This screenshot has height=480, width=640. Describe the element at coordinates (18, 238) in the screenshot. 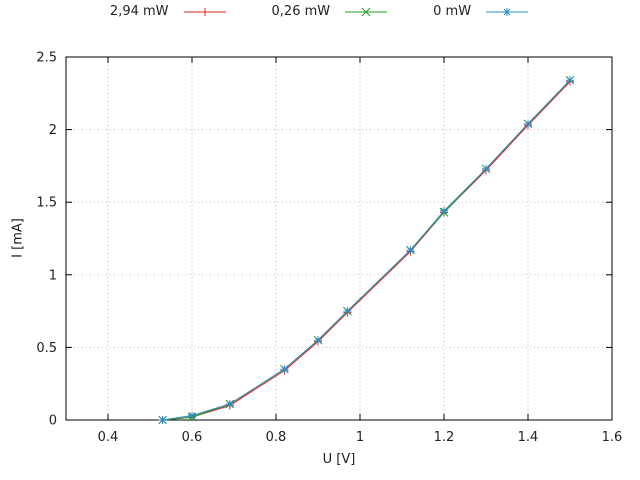

I see `y-axis-label: I [mA]` at that location.